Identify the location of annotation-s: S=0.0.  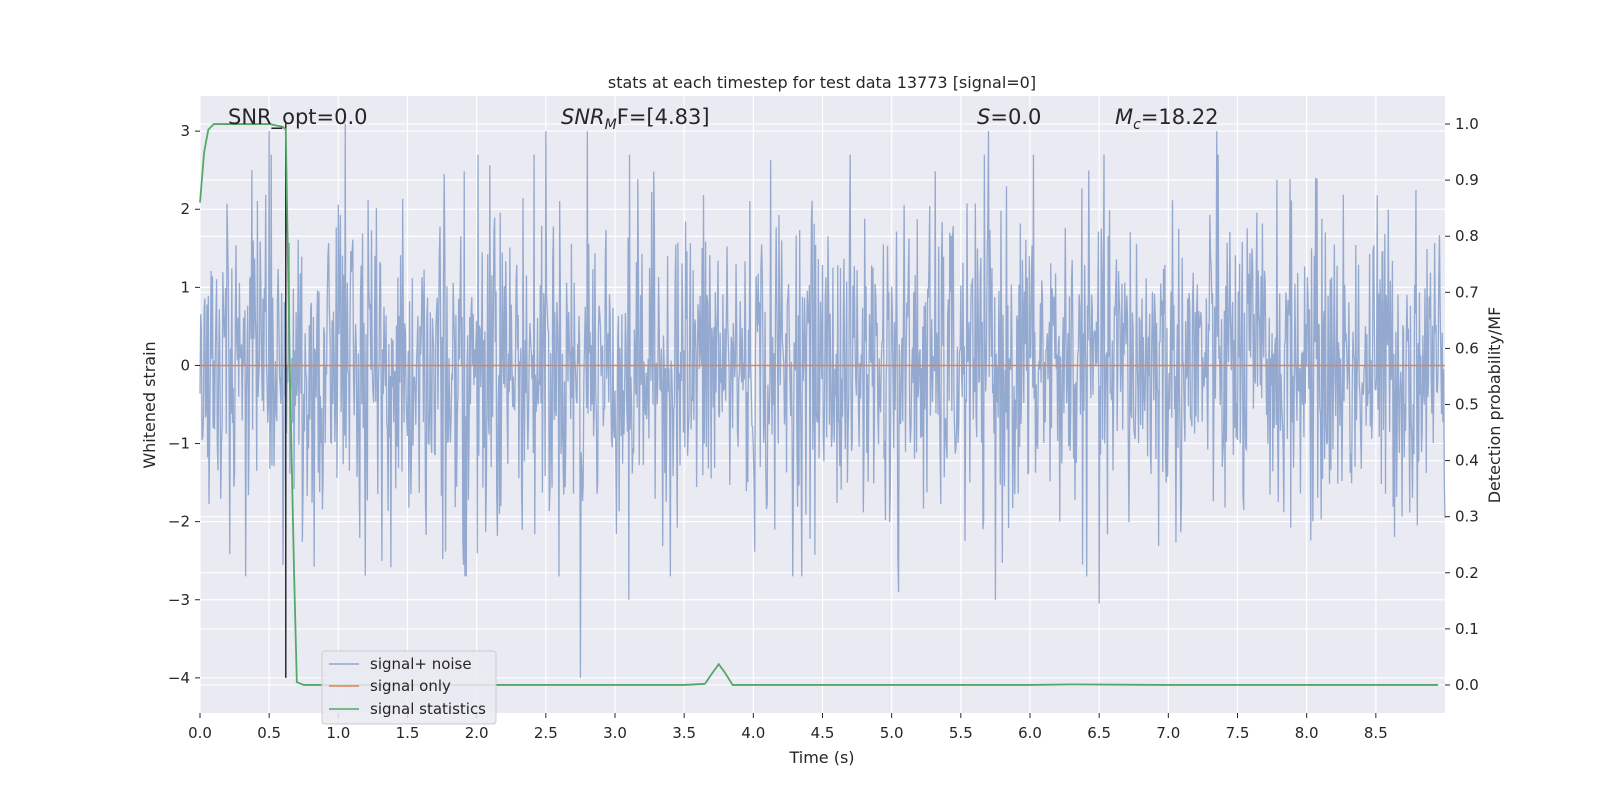
(1009, 117).